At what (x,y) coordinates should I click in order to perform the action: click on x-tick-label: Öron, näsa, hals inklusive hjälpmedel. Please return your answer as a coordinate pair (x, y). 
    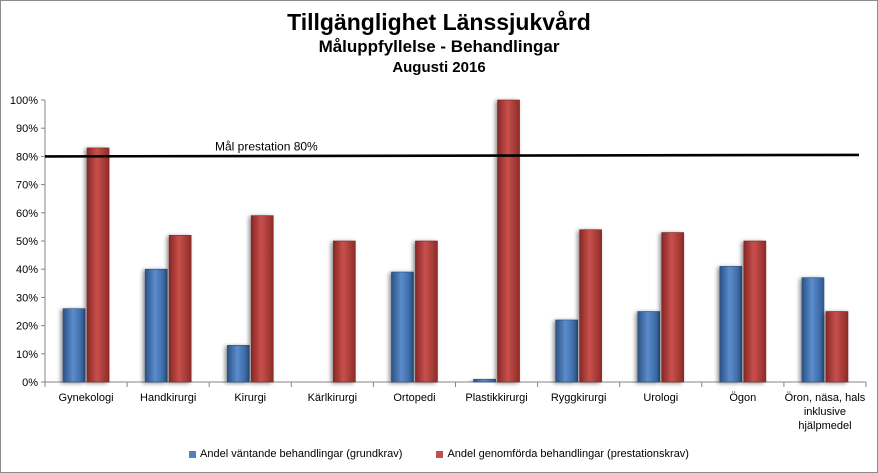
    Looking at the image, I should click on (825, 412).